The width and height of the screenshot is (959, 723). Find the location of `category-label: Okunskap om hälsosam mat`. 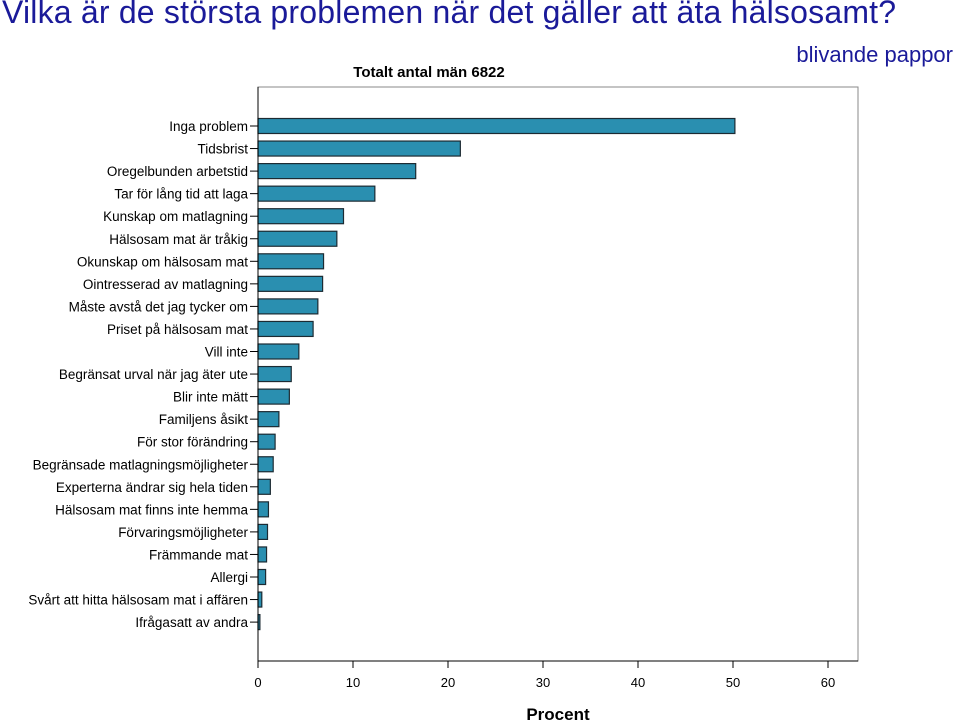

category-label: Okunskap om hälsosam mat is located at coordinates (162, 261).